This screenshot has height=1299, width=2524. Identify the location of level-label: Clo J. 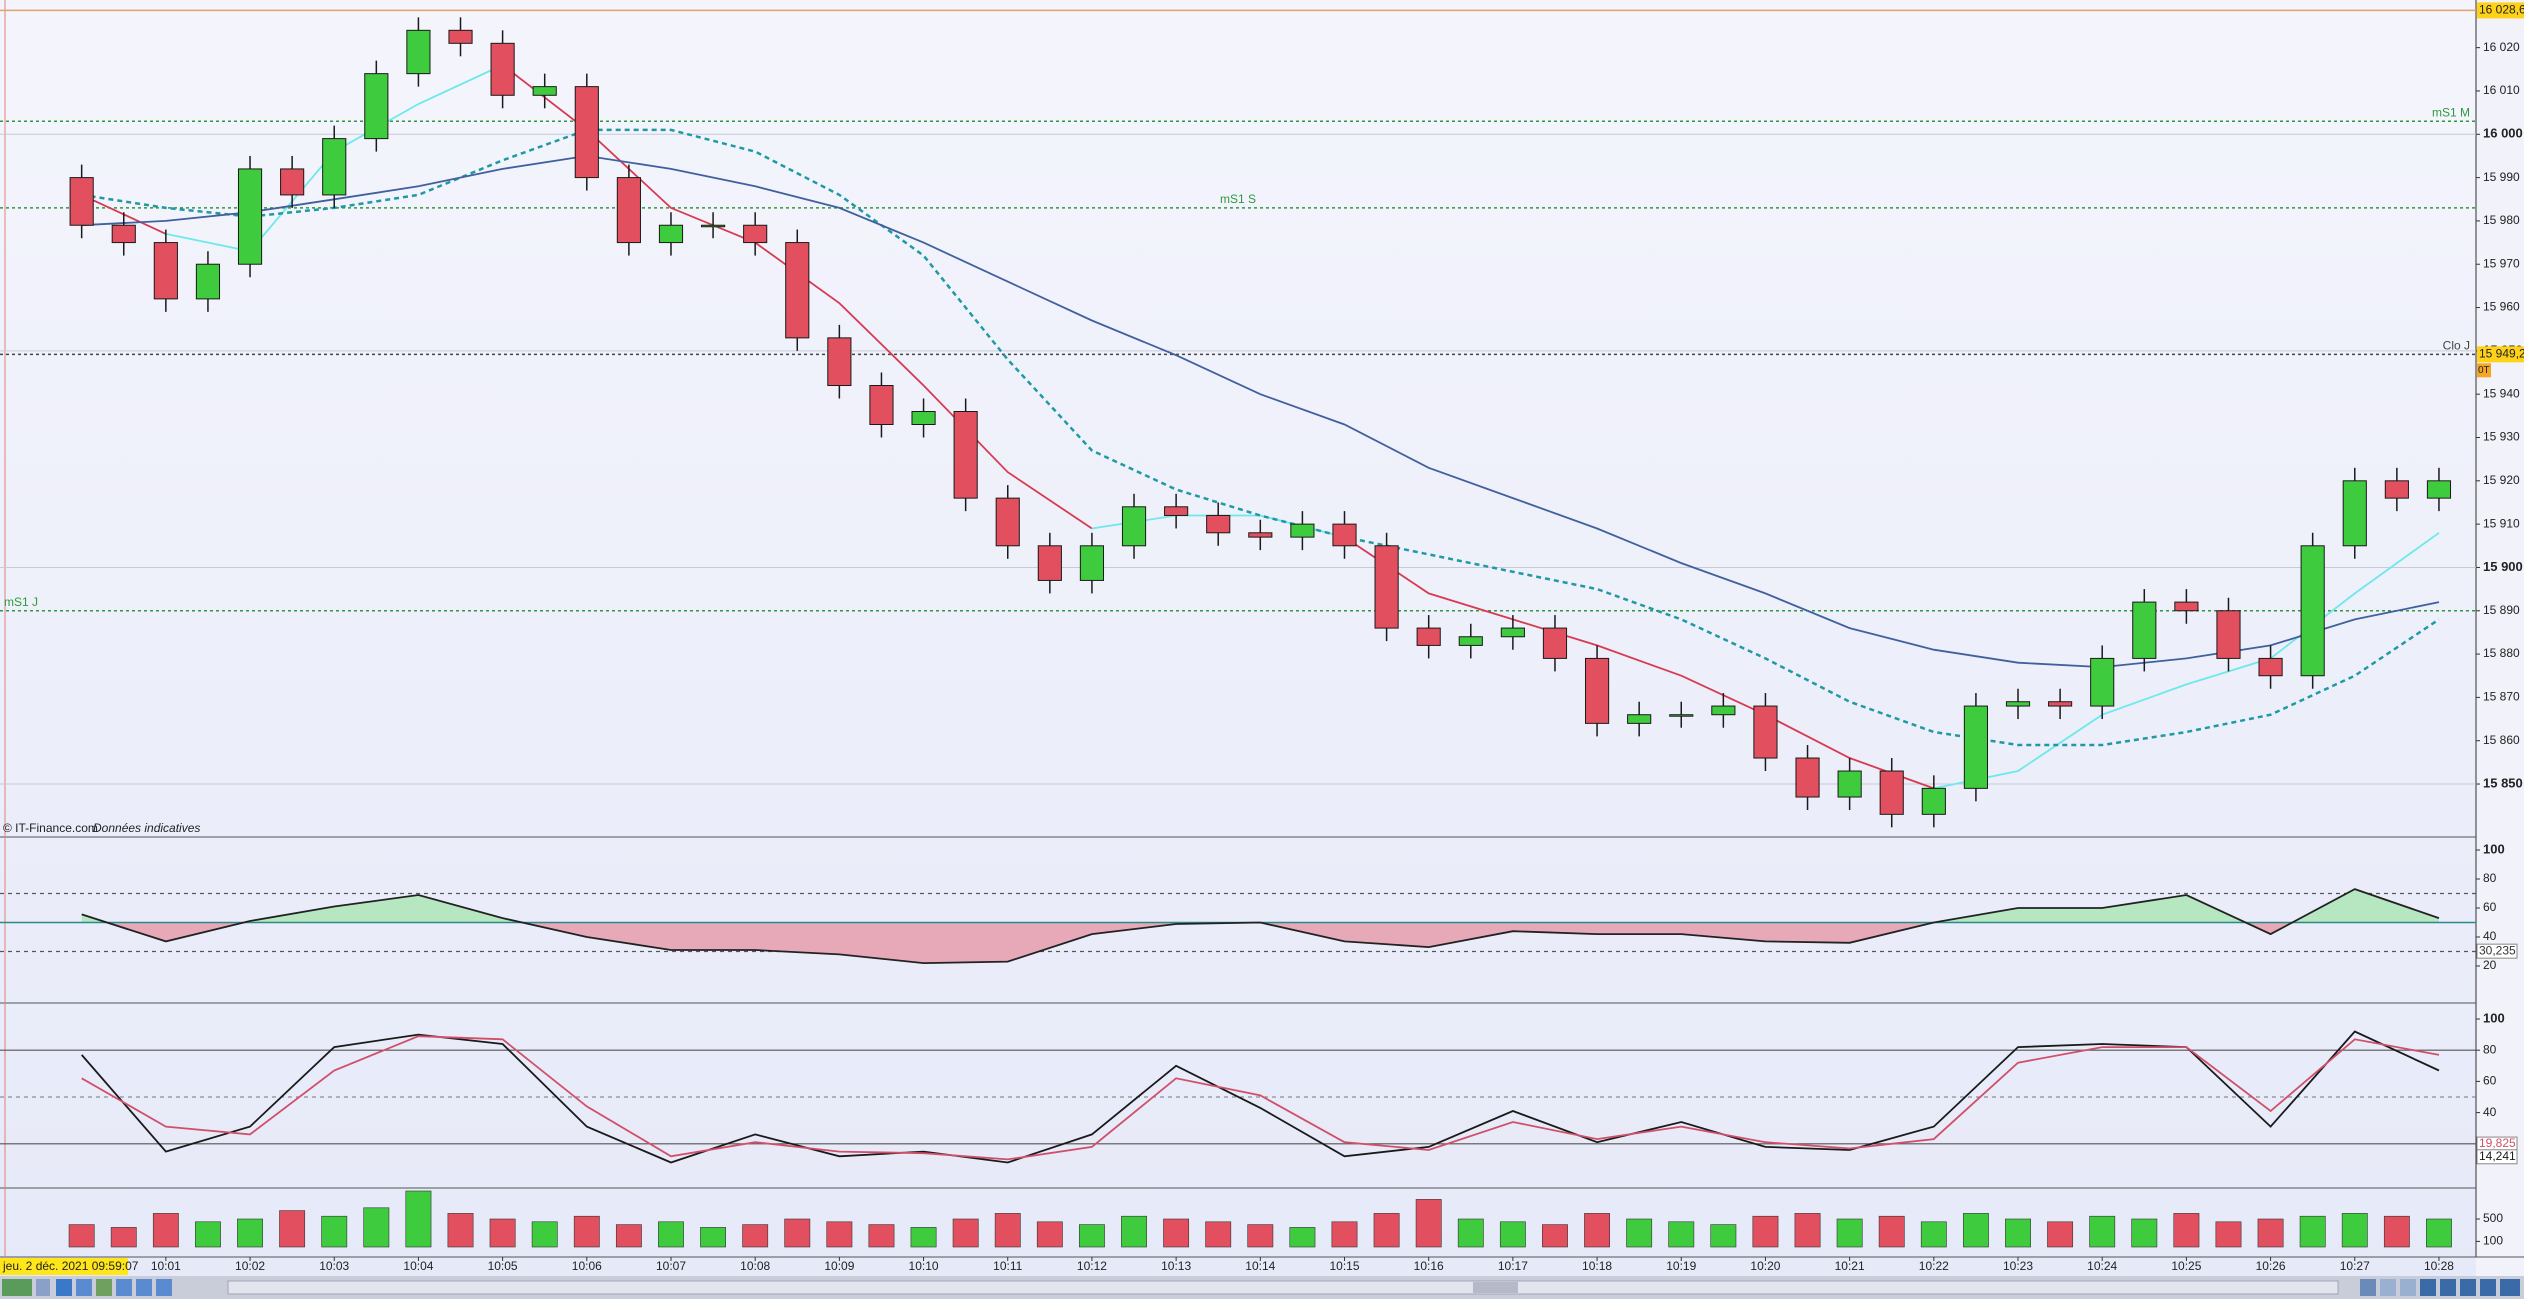
(2456, 345).